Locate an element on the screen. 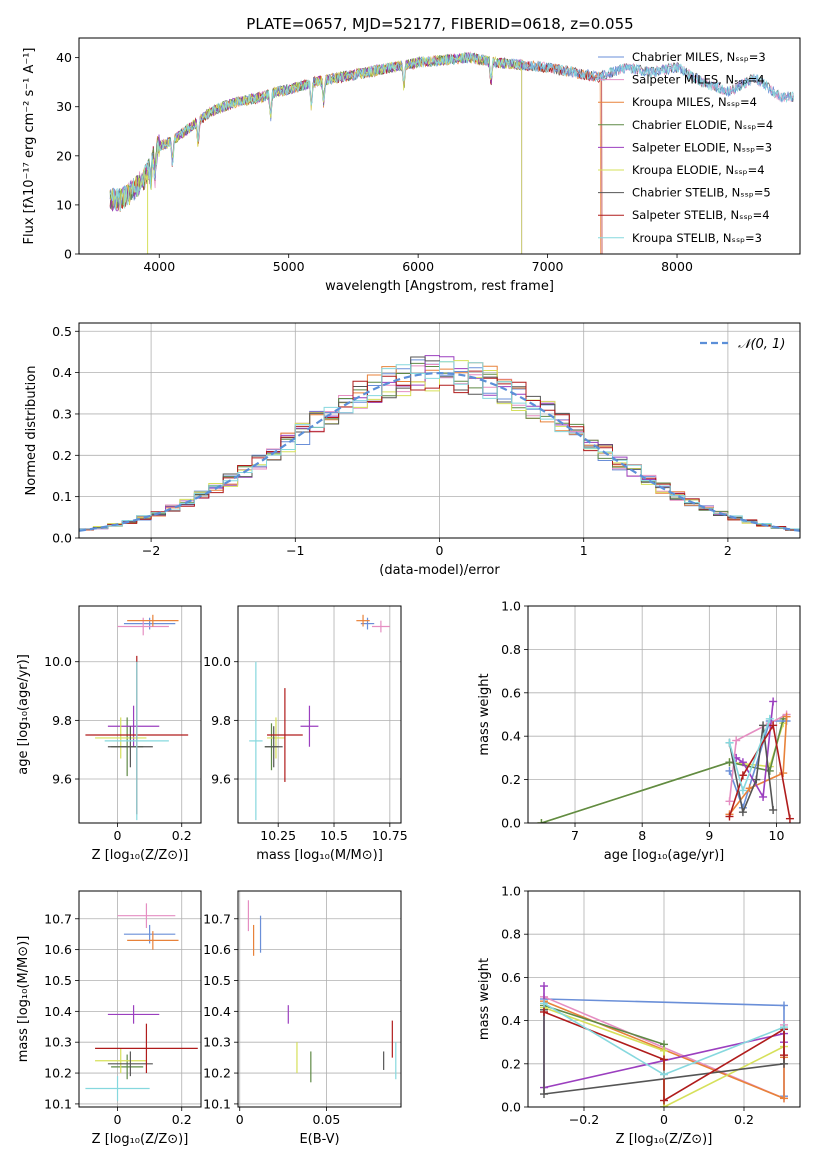 Image resolution: width=819 pixels, height=1170 pixels. x-tick-label: 10.75 is located at coordinates (390, 835).